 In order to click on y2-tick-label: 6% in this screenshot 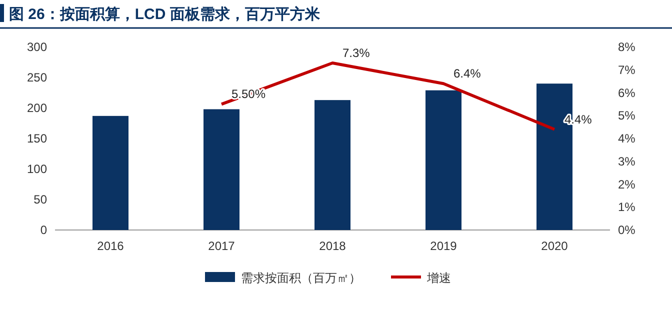, I will do `click(627, 93)`.